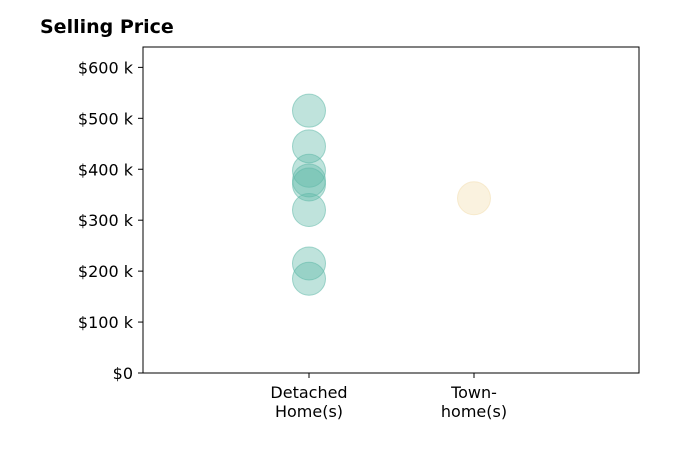 Image resolution: width=679 pixels, height=462 pixels. I want to click on x-tick-label: Detached Home(s), so click(308, 402).